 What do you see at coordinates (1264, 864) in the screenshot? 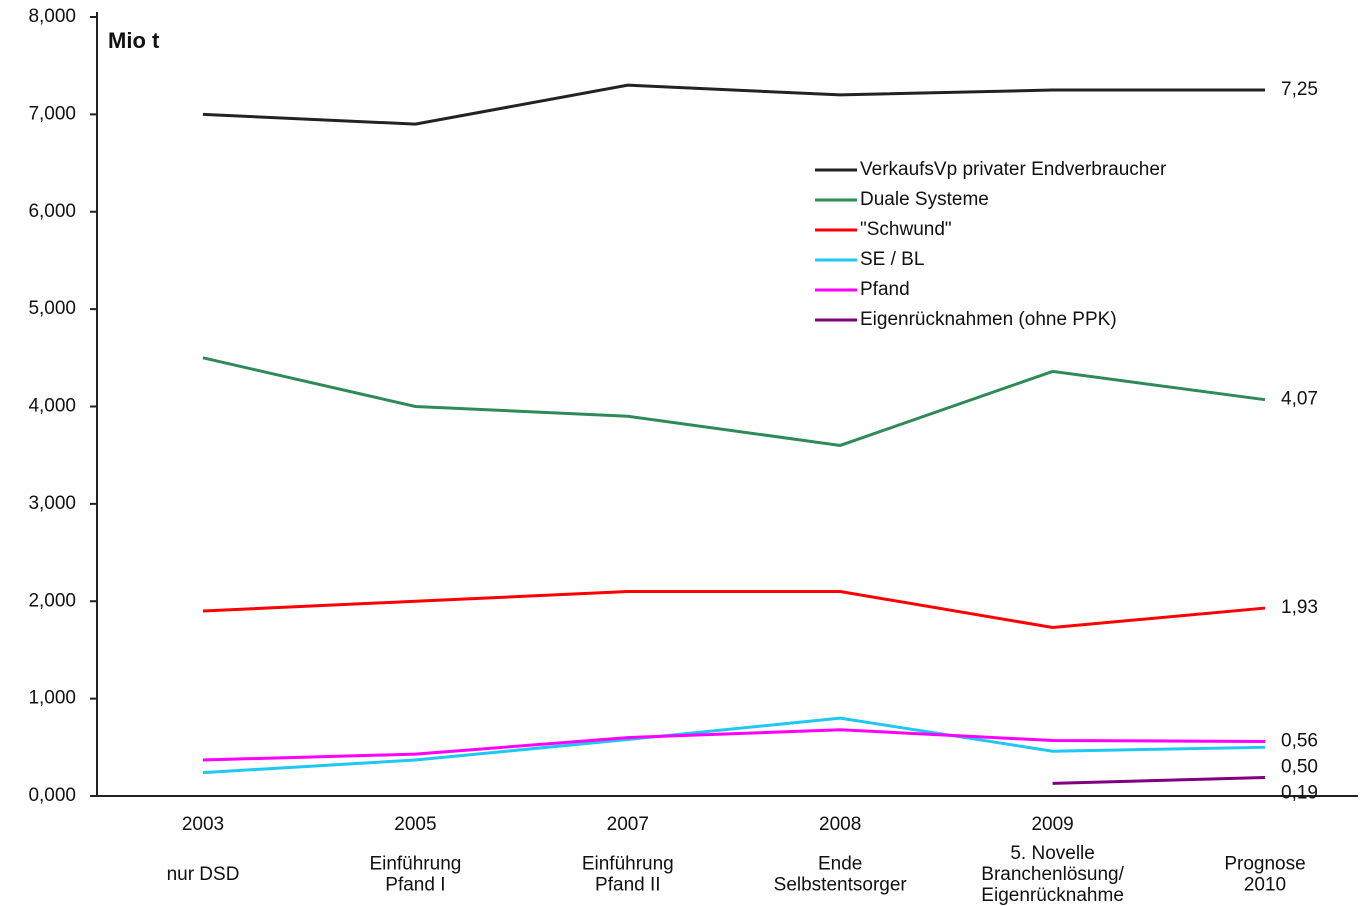
I see `x-category-note: Prognose` at bounding box center [1264, 864].